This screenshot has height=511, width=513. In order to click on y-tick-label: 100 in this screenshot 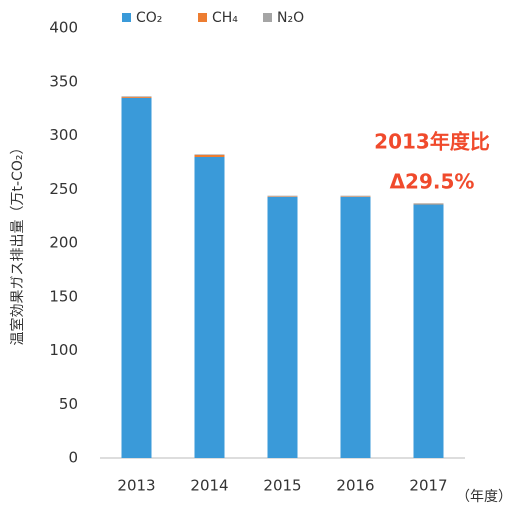, I will do `click(63, 350)`.